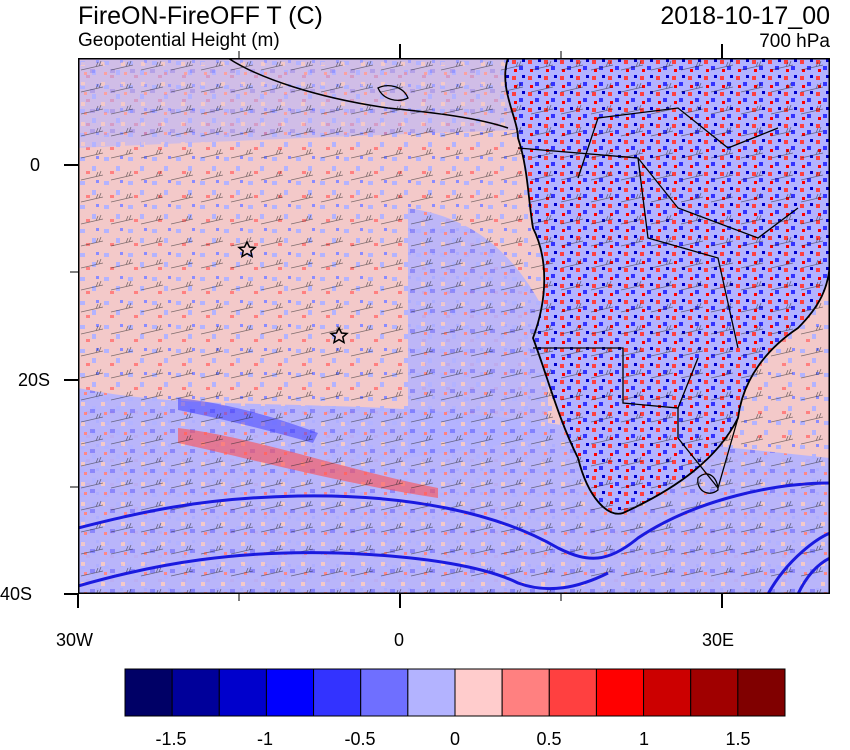  What do you see at coordinates (75, 640) in the screenshot?
I see `lon-label-30w: 30W` at bounding box center [75, 640].